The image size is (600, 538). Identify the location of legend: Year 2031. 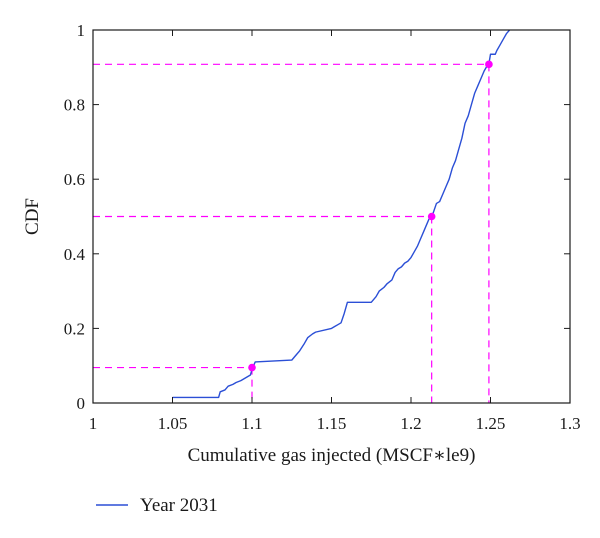
(157, 505).